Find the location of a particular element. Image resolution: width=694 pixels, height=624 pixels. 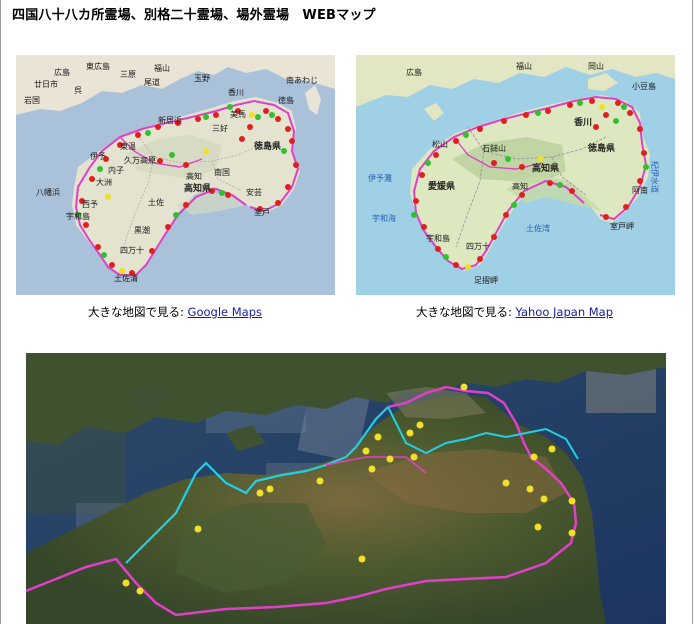

google-label-tosashimizu: 土佐清 is located at coordinates (126, 278).